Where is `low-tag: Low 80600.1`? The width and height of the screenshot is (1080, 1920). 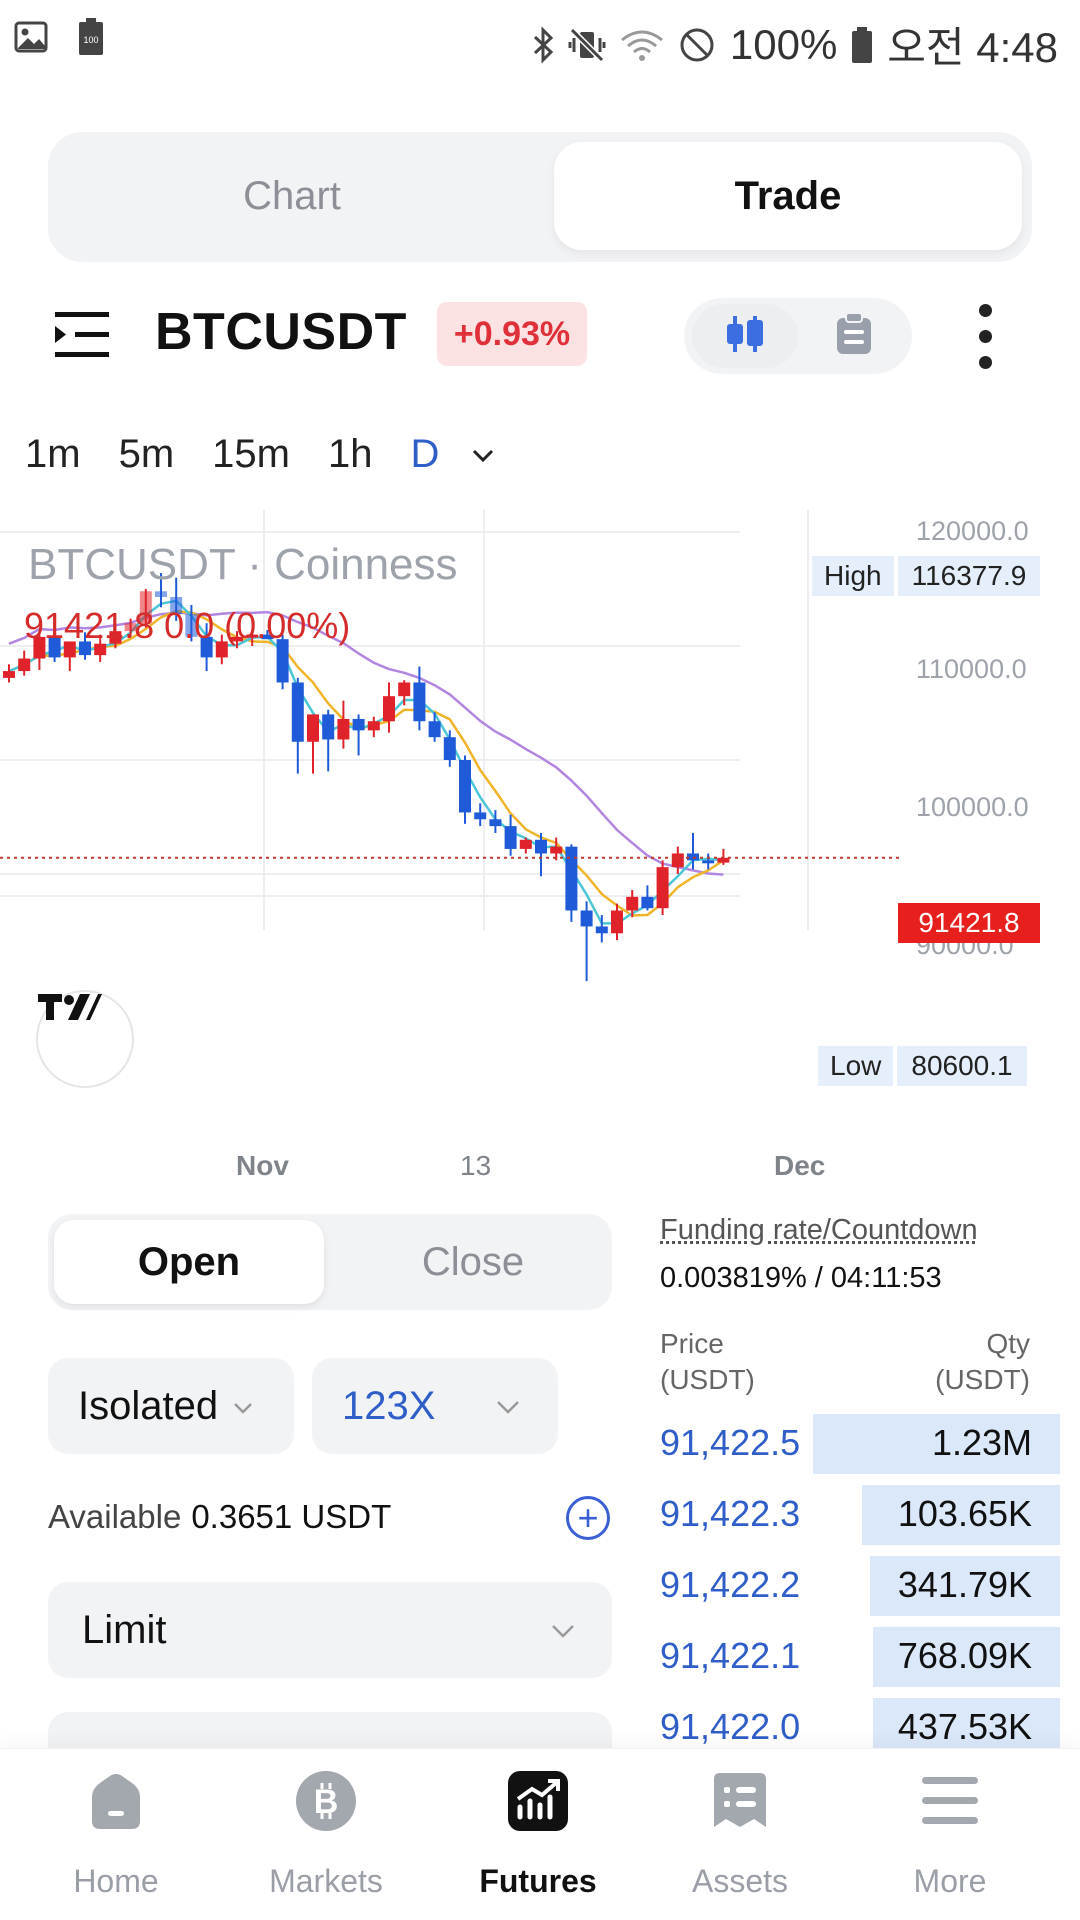
low-tag: Low 80600.1 is located at coordinates (922, 1066).